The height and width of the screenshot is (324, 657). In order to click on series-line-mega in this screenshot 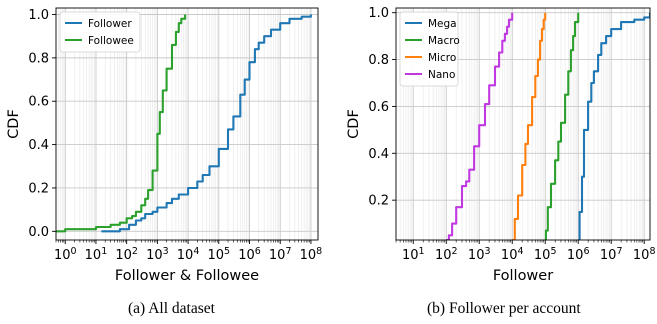, I will do `click(614, 126)`.